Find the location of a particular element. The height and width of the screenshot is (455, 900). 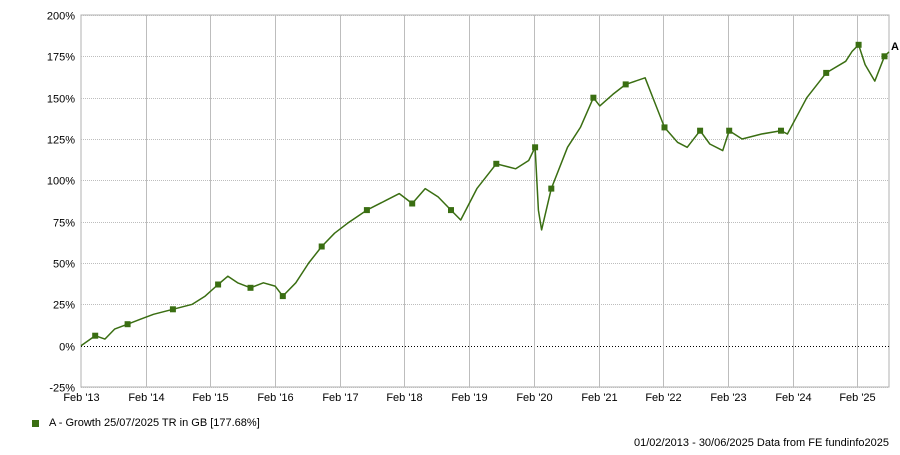

y-tick-label: 150% is located at coordinates (61, 100).